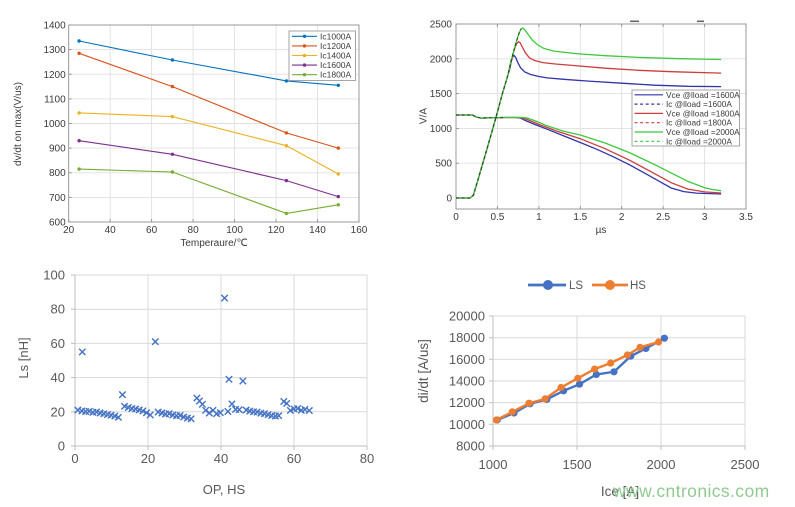 Image resolution: width=795 pixels, height=507 pixels. What do you see at coordinates (601, 230) in the screenshot?
I see `svg-text: µs` at bounding box center [601, 230].